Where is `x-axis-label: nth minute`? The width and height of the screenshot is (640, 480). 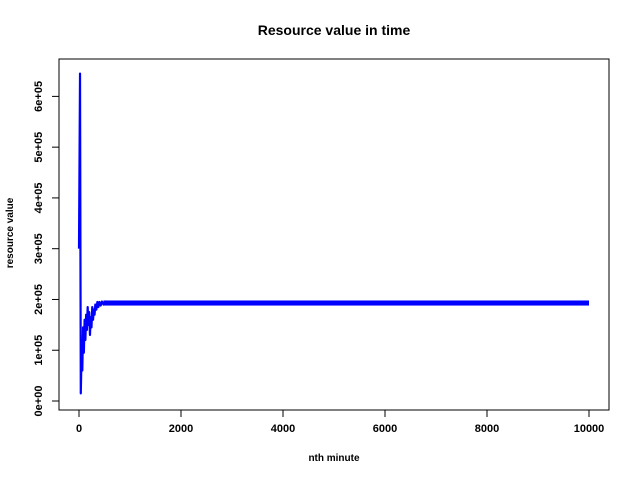
x-axis-label: nth minute is located at coordinates (334, 458).